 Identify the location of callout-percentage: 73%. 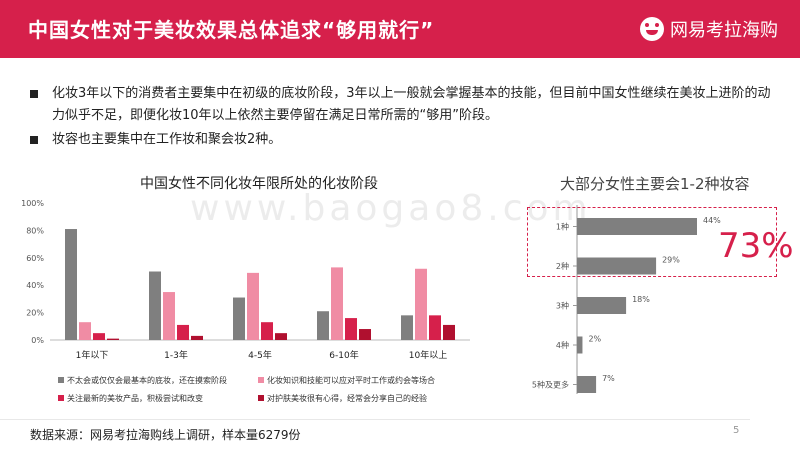
(756, 246).